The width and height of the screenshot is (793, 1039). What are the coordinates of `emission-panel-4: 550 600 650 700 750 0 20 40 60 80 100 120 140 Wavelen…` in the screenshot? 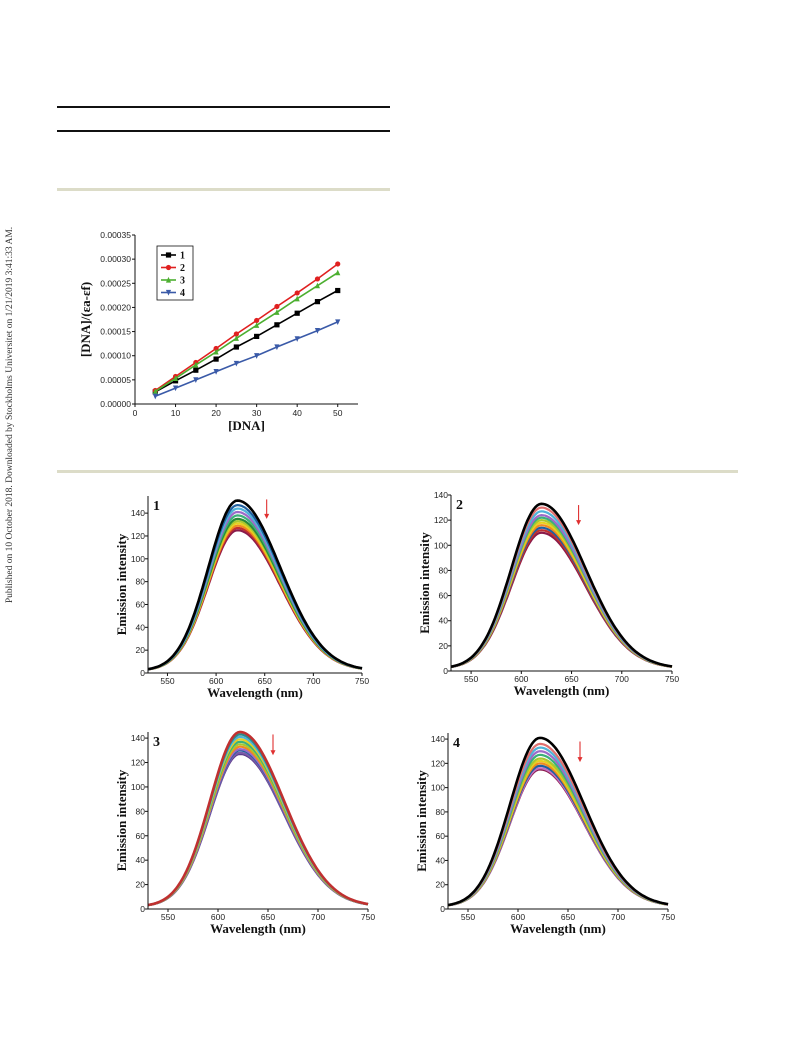 It's located at (544, 834).